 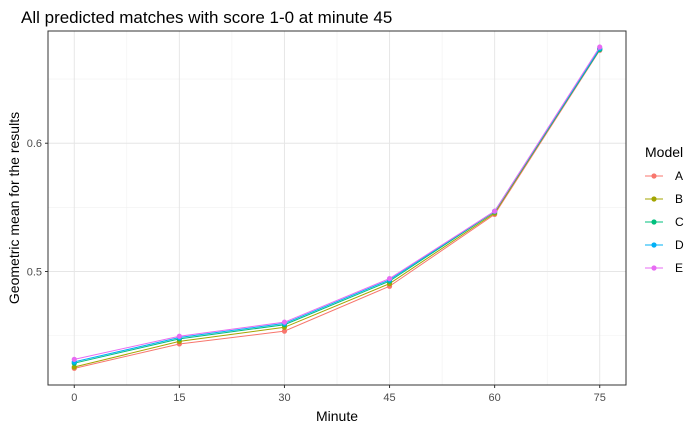 I want to click on legend-item-c: C, so click(x=664, y=222).